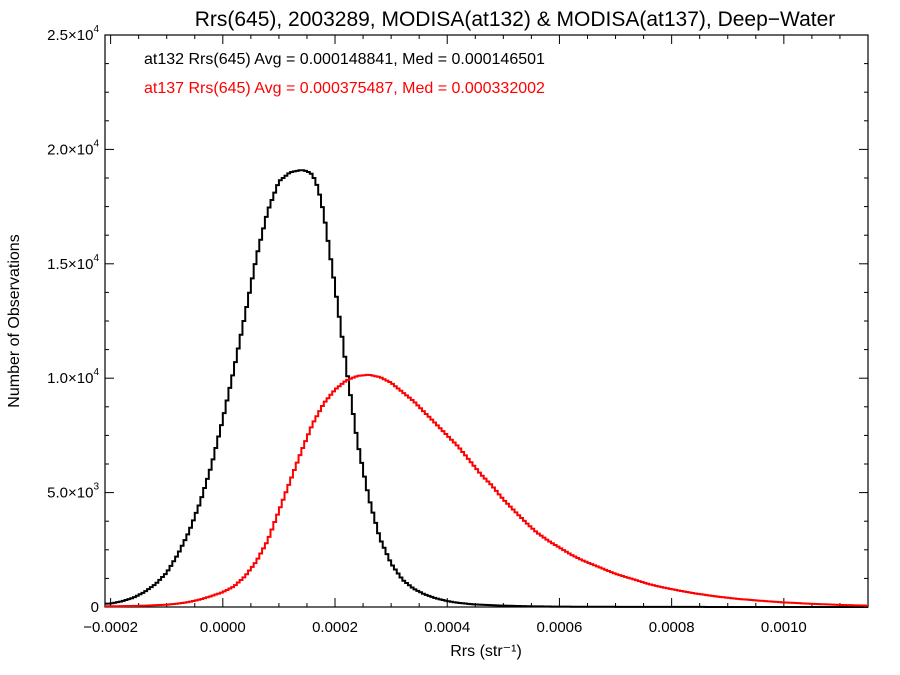 This screenshot has width=900, height=675. I want to click on x-tick-label: 0.0000, so click(223, 627).